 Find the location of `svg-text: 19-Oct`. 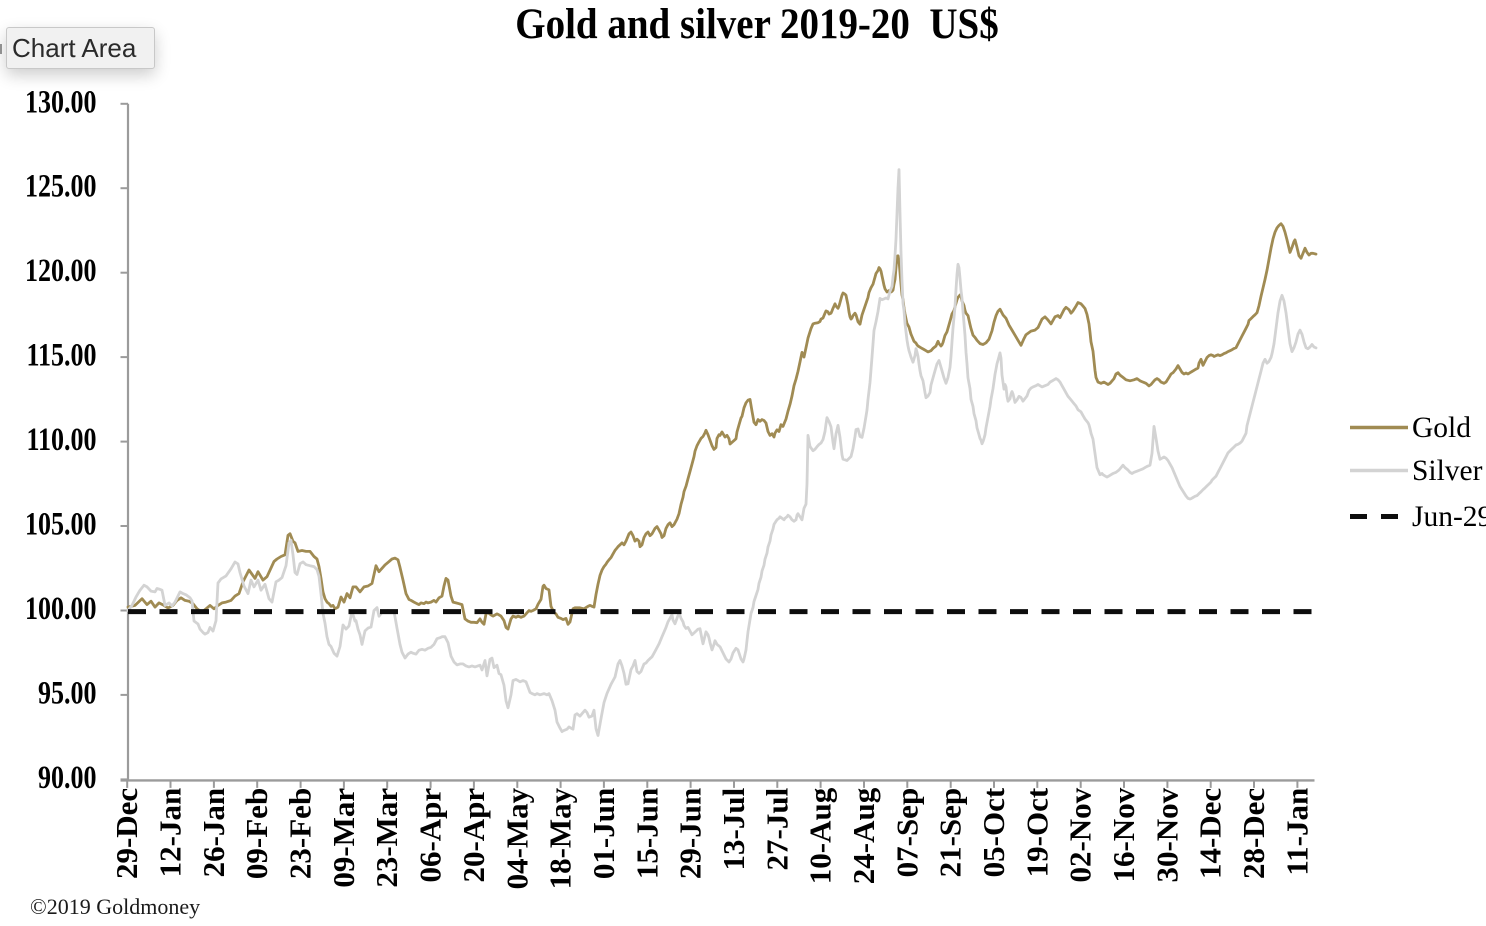

svg-text: 19-Oct is located at coordinates (1036, 832).